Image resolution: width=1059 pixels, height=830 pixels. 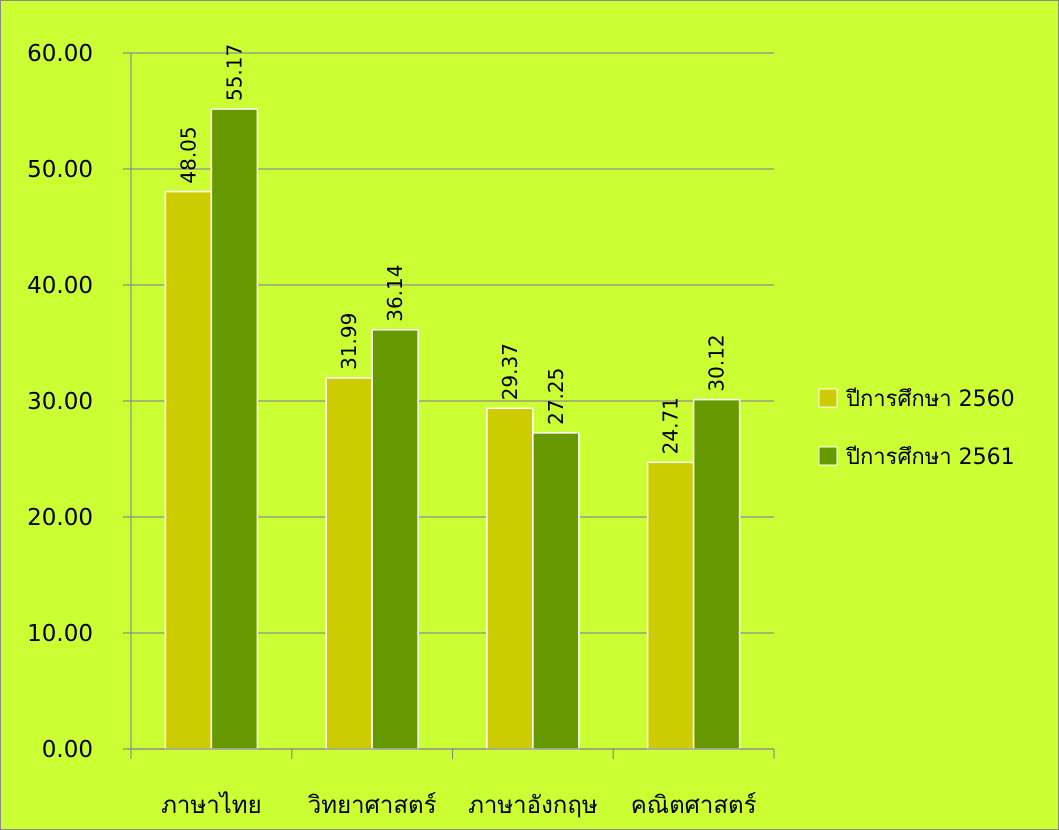 I want to click on data-label: 24.71, so click(x=671, y=425).